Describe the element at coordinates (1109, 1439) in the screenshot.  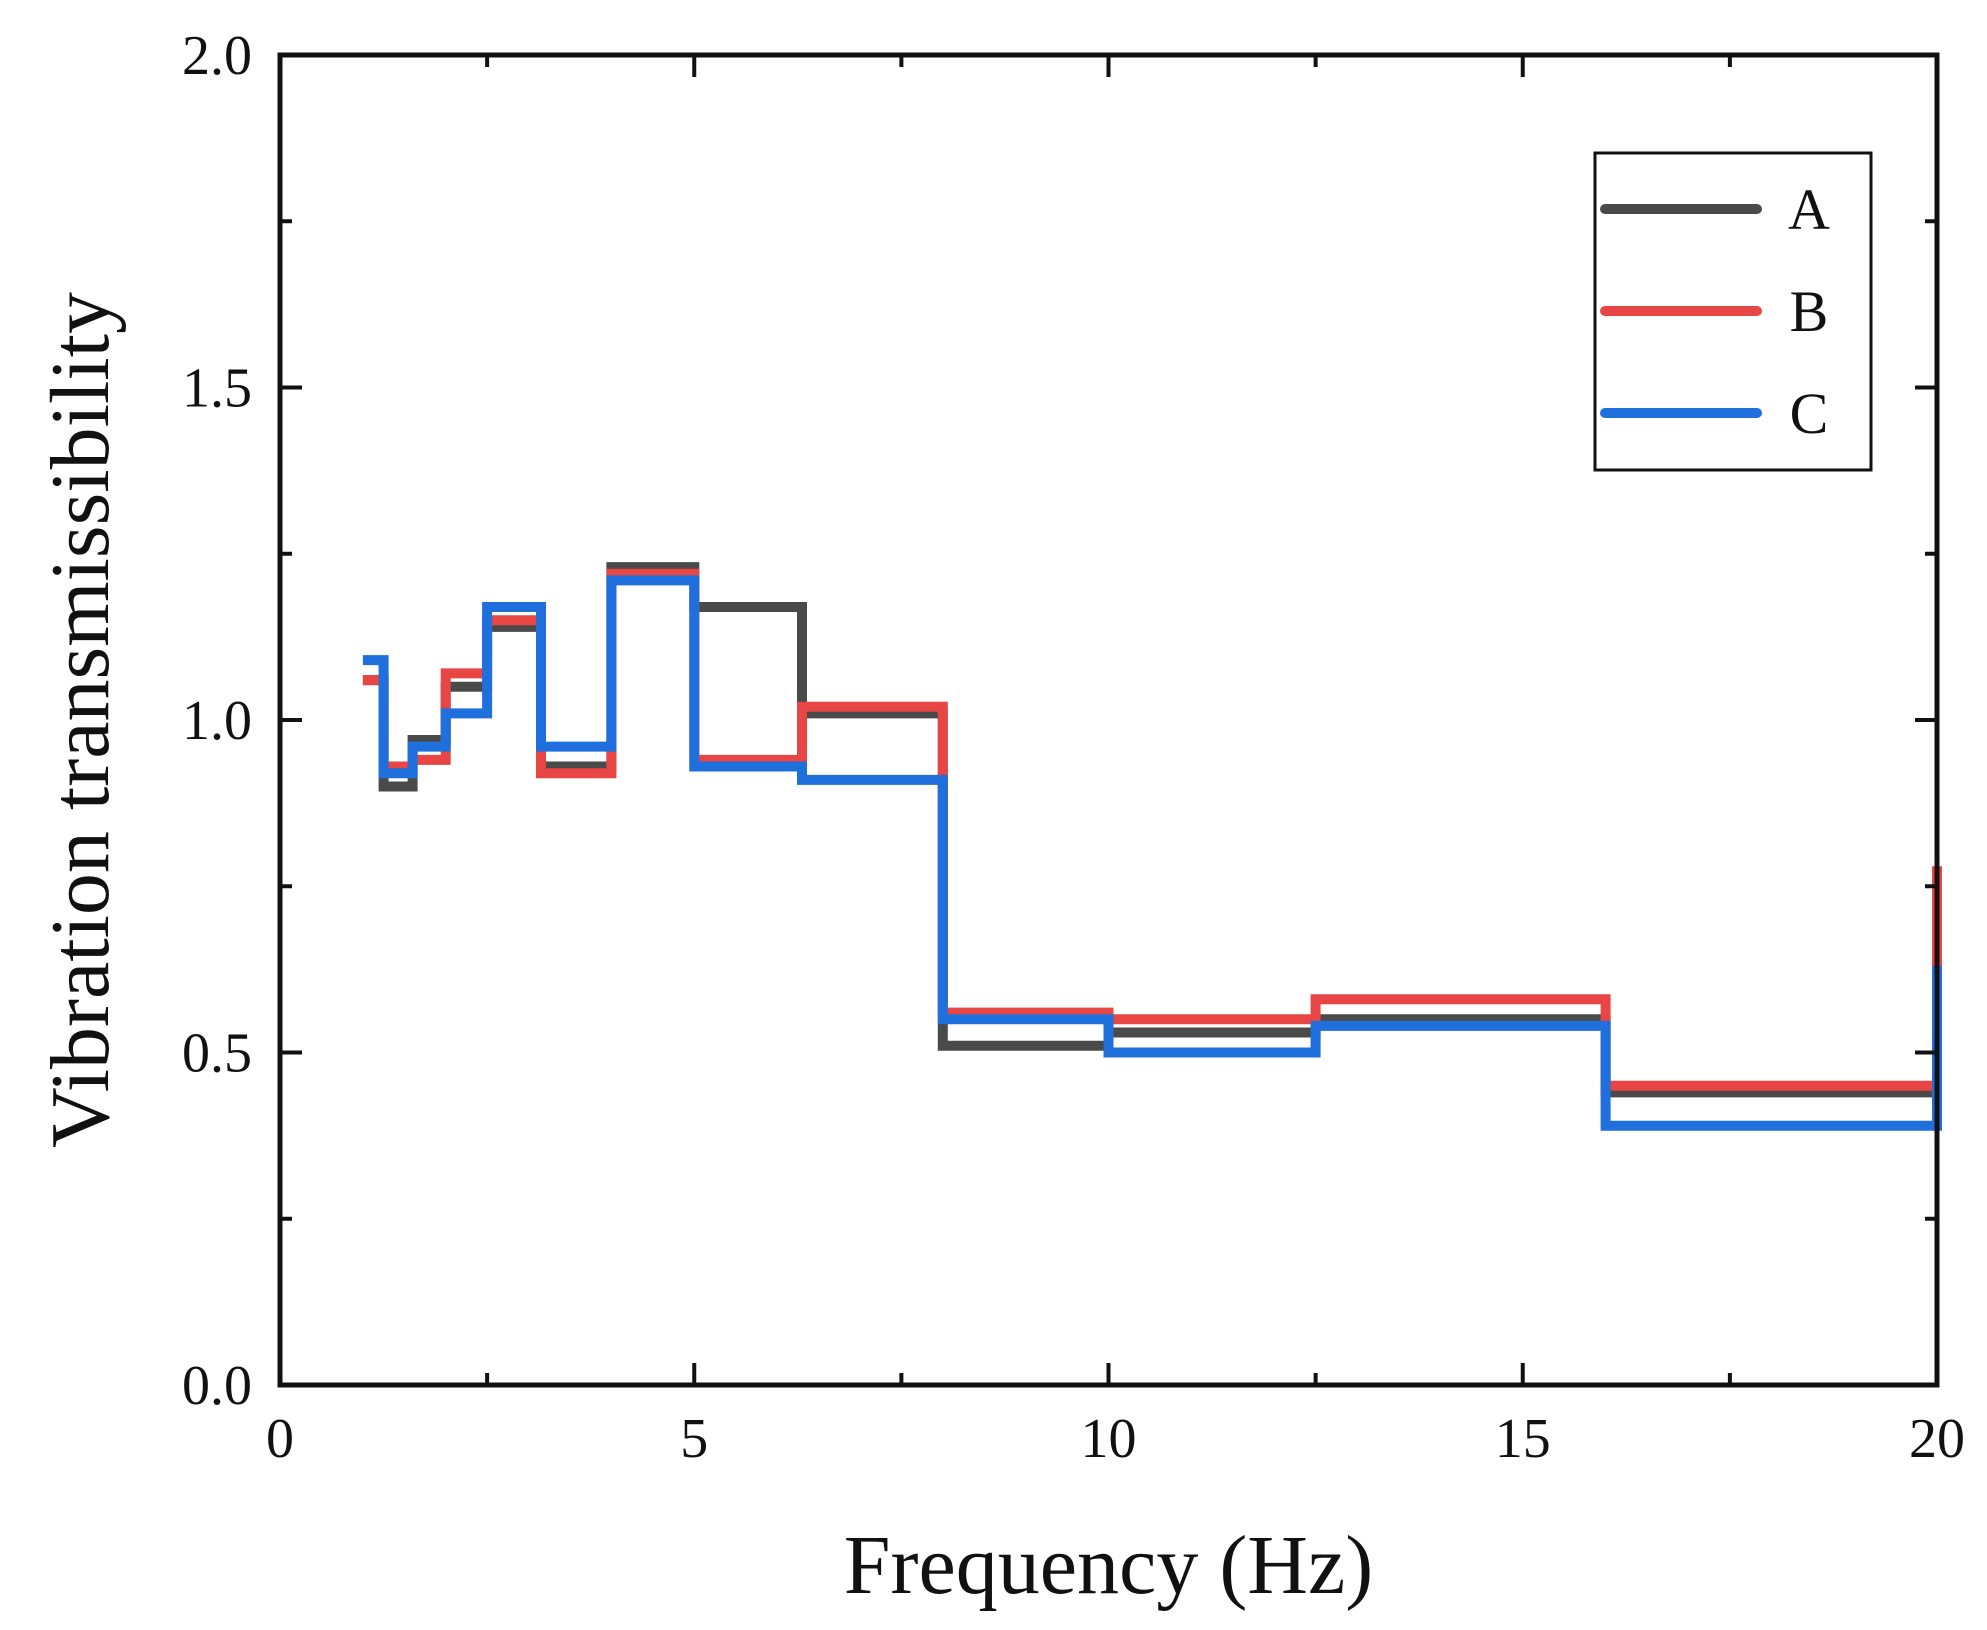
I see `x-tick-label: 10` at that location.